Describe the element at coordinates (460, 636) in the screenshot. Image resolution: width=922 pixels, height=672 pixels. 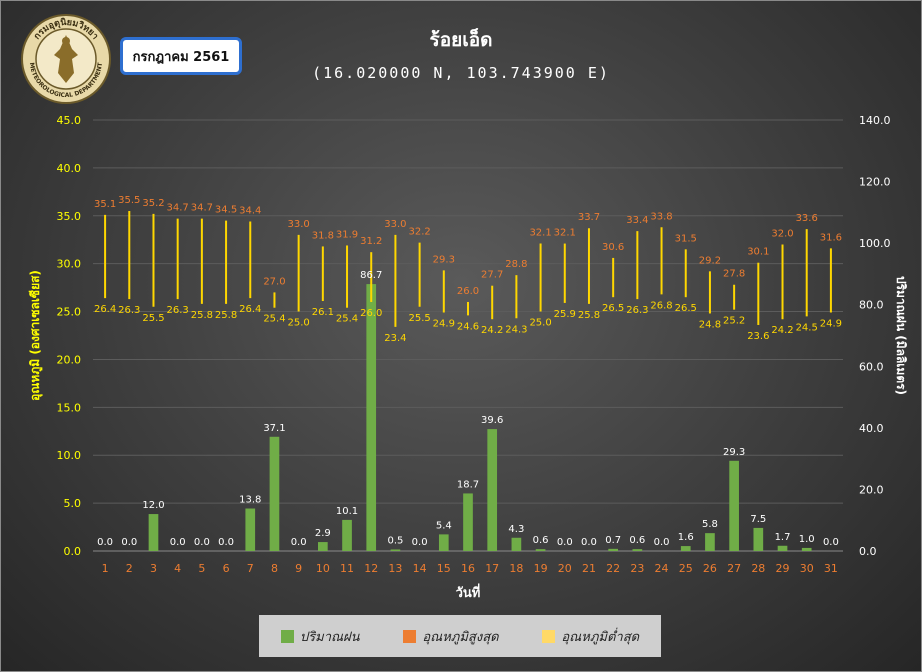
I see `legend: ปริมาณฝน อุณหภูมิสูงสุด อุณหภูมิต่ำสุด` at that location.